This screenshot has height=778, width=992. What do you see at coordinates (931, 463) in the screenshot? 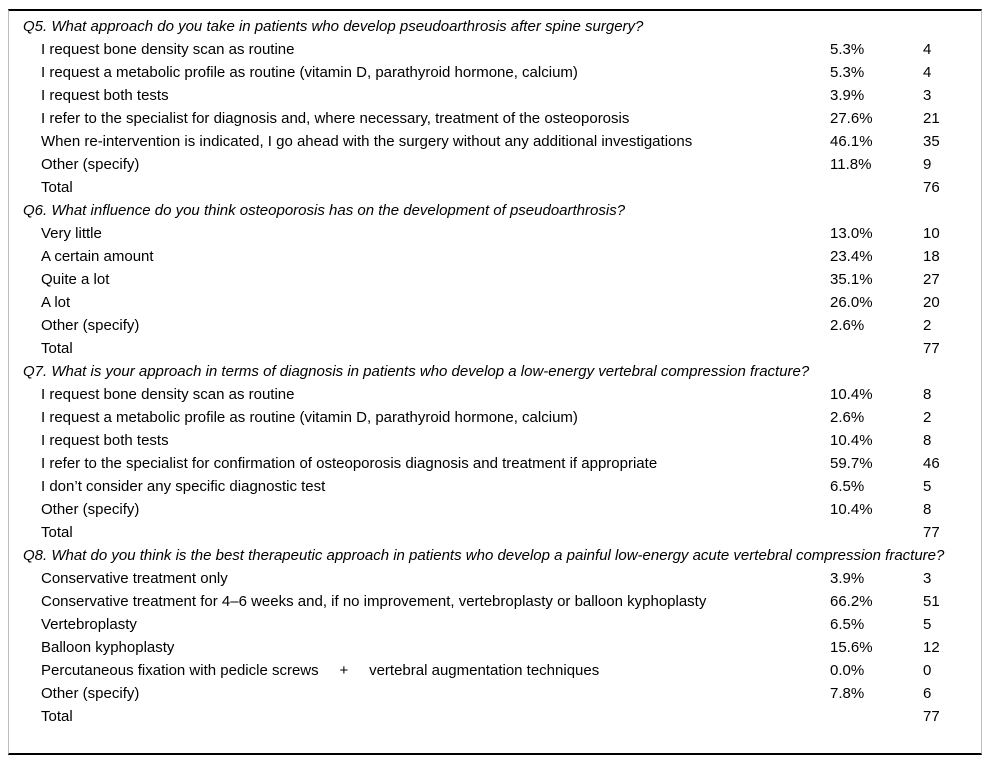
I see `count-value: 46` at bounding box center [931, 463].